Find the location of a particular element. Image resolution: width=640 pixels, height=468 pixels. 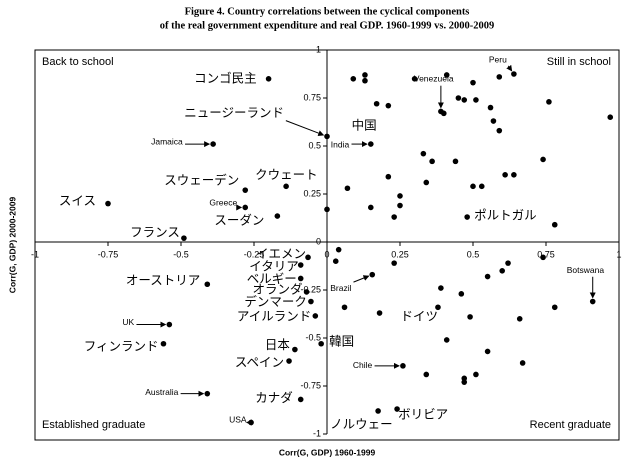

x-tick-label: -0.25 is located at coordinates (254, 254).